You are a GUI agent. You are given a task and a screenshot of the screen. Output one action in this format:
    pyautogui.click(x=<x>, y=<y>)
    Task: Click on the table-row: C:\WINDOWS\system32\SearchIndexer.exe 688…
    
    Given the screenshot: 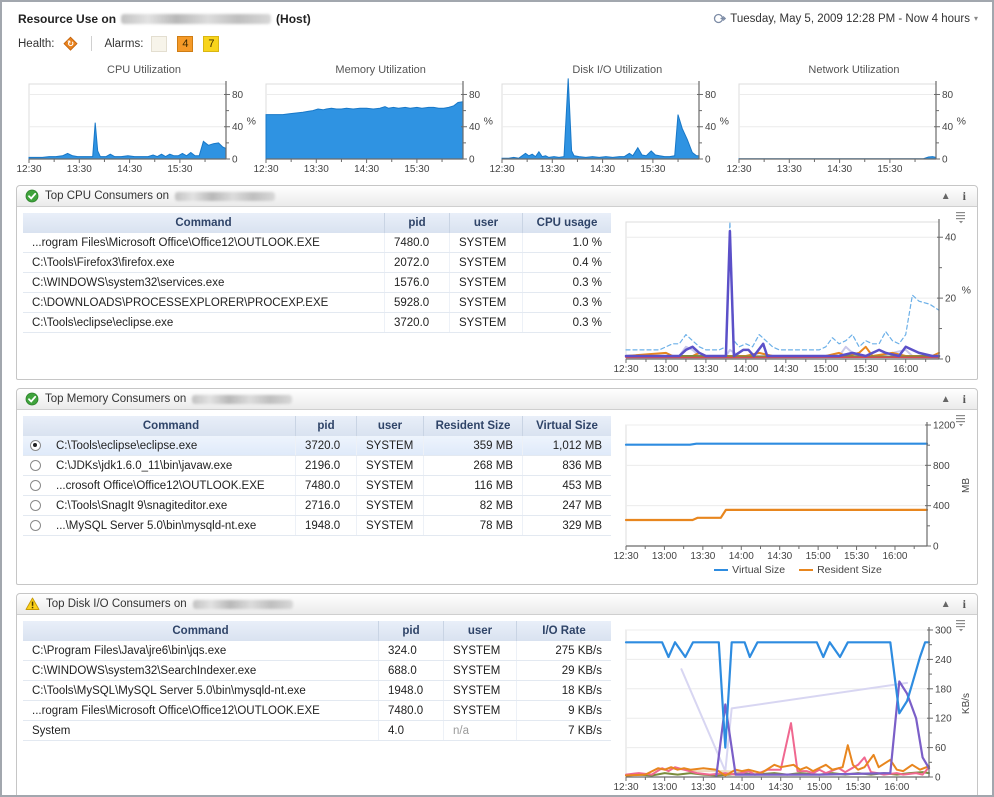 What is the action you would take?
    pyautogui.click(x=317, y=670)
    